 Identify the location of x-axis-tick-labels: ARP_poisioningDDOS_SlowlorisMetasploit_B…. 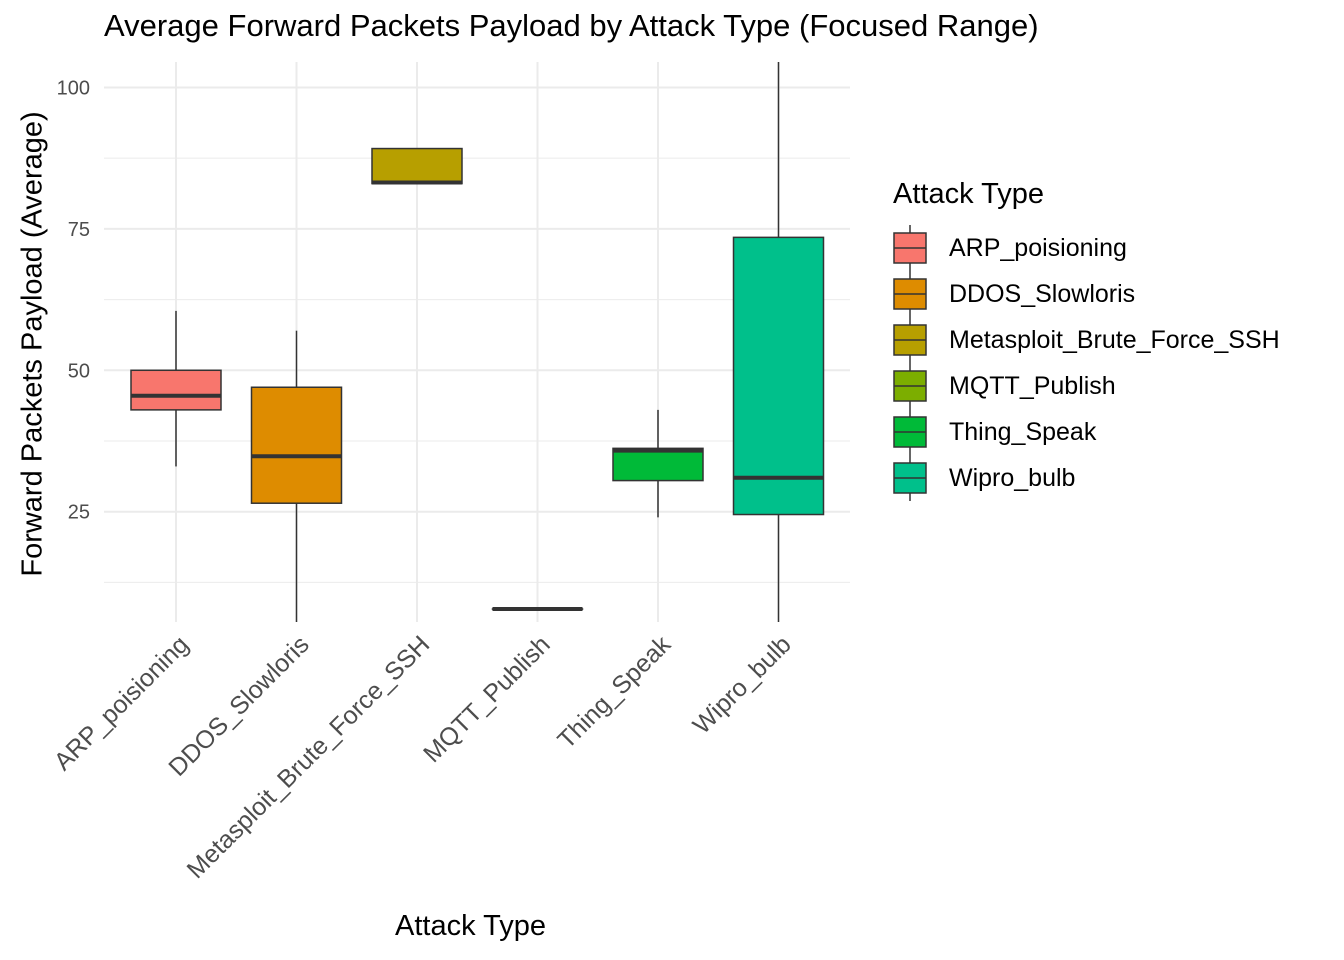
(423, 757).